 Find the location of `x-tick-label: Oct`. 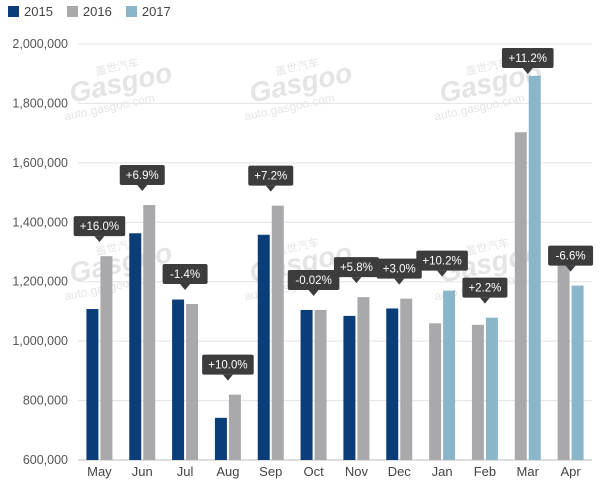

x-tick-label: Oct is located at coordinates (313, 471).